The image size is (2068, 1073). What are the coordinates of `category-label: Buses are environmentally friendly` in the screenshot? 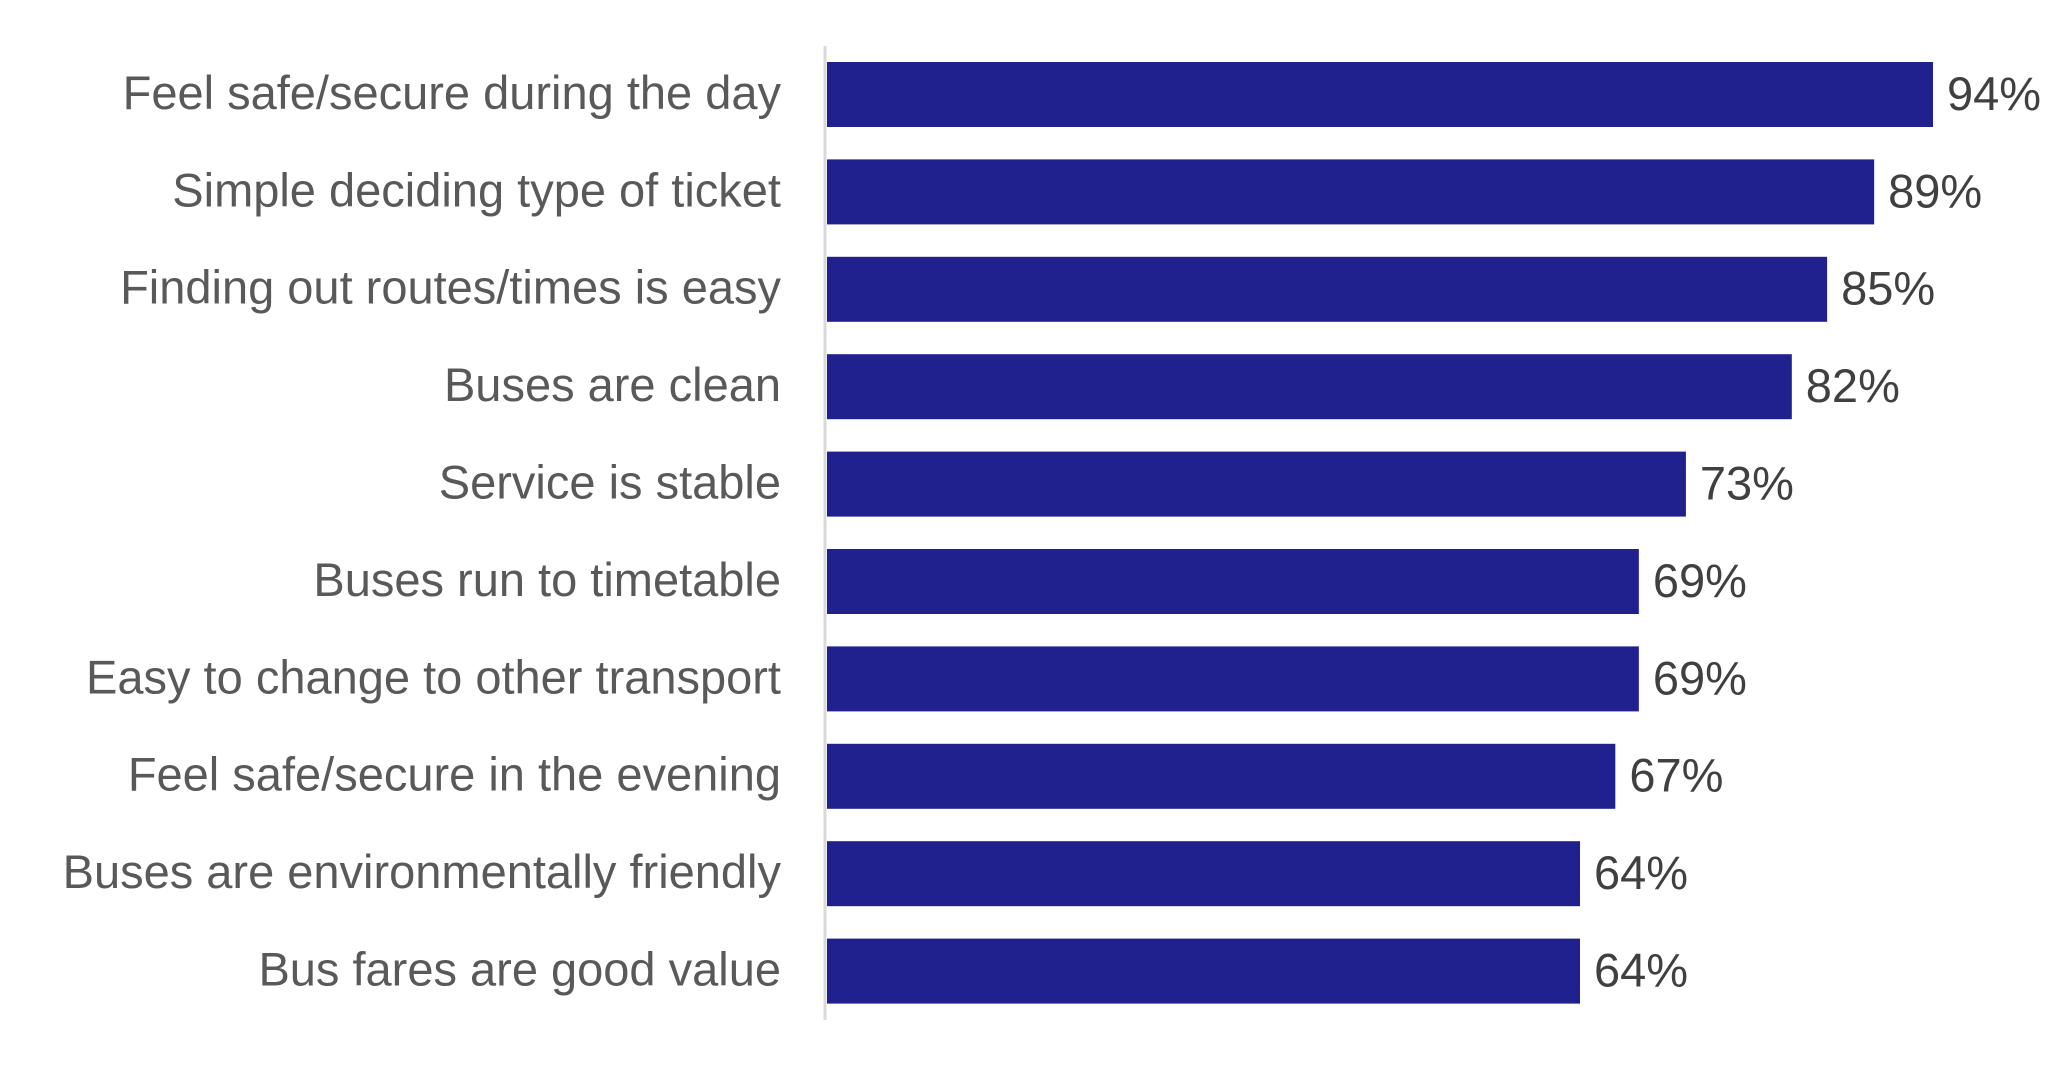 It's located at (422, 871).